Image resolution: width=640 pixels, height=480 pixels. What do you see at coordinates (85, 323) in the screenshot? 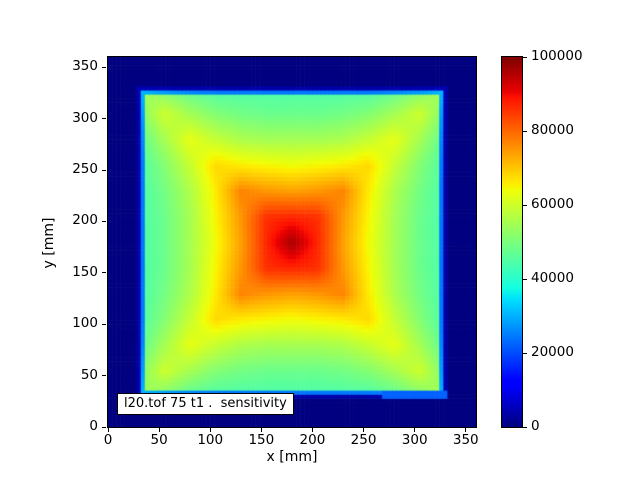
I see `y-tick-label: 100` at bounding box center [85, 323].